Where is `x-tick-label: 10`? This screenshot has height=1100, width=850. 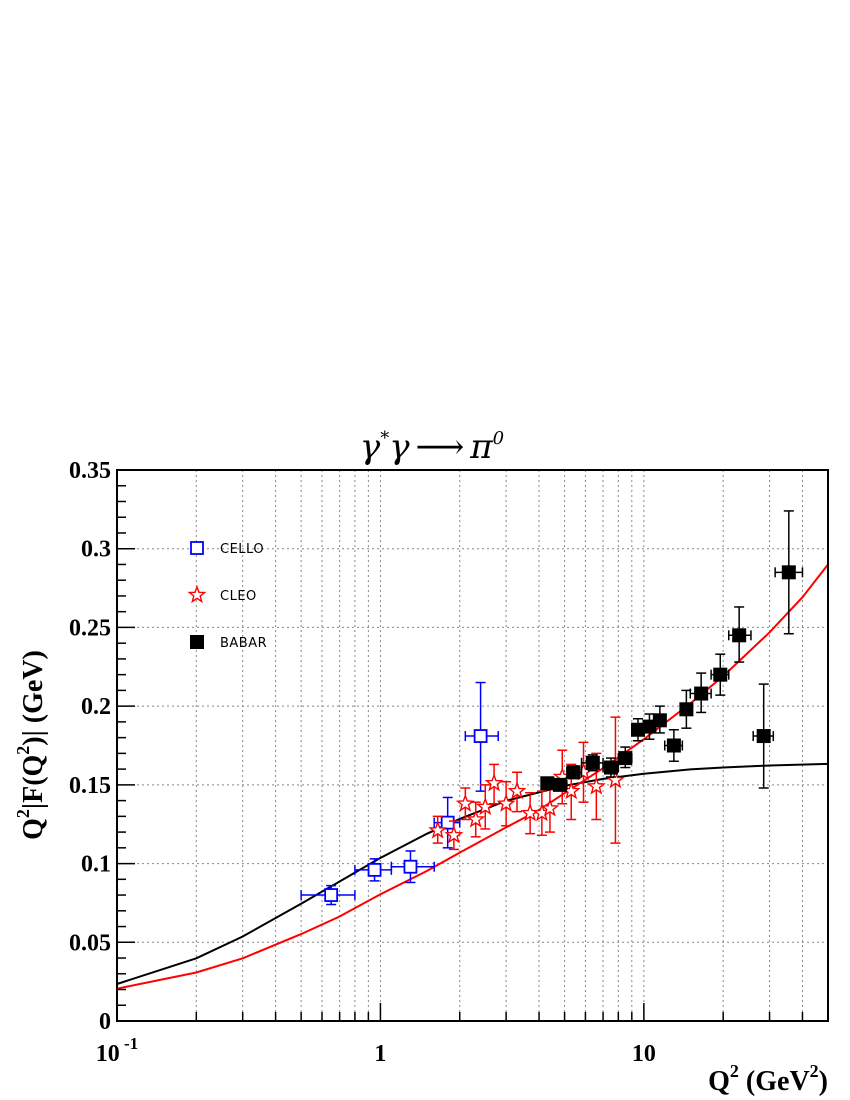 x-tick-label: 10 is located at coordinates (644, 1054).